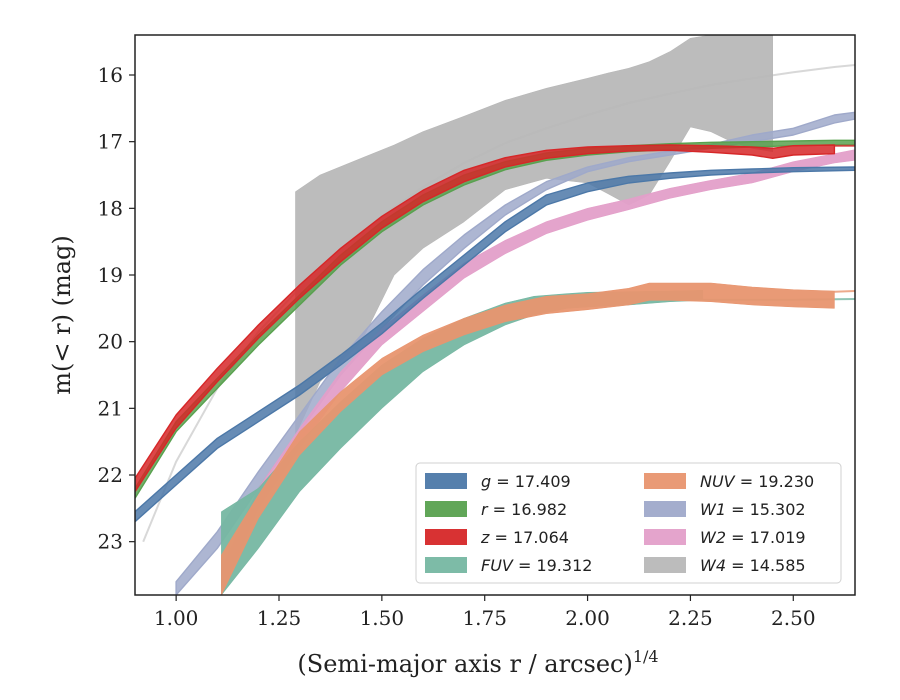 This screenshot has height=700, width=900. Describe the element at coordinates (382, 618) in the screenshot. I see `x-tick-label: 1.50` at that location.